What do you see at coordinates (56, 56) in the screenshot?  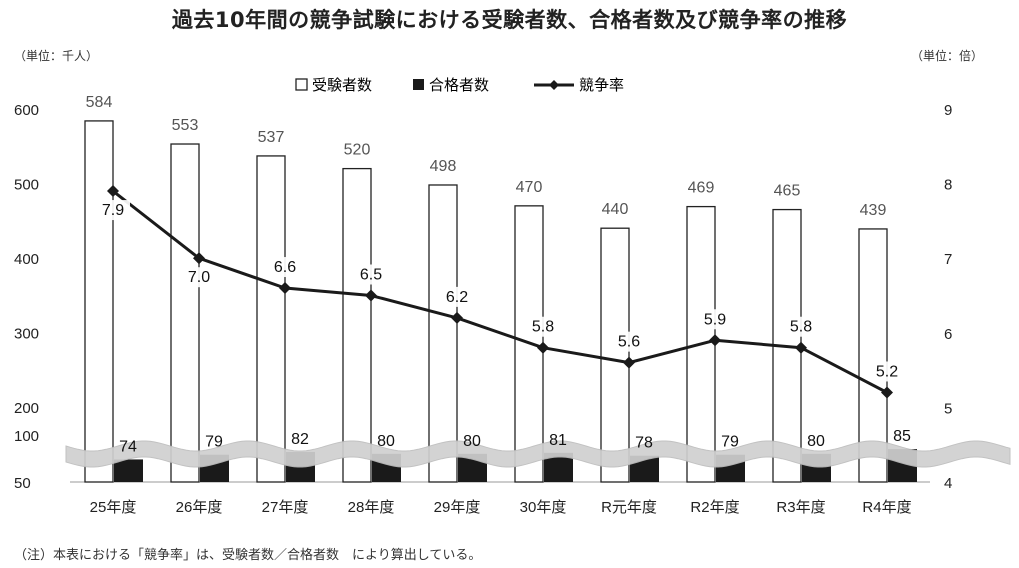 I see `left-axis-unit: （単位：千人）` at bounding box center [56, 56].